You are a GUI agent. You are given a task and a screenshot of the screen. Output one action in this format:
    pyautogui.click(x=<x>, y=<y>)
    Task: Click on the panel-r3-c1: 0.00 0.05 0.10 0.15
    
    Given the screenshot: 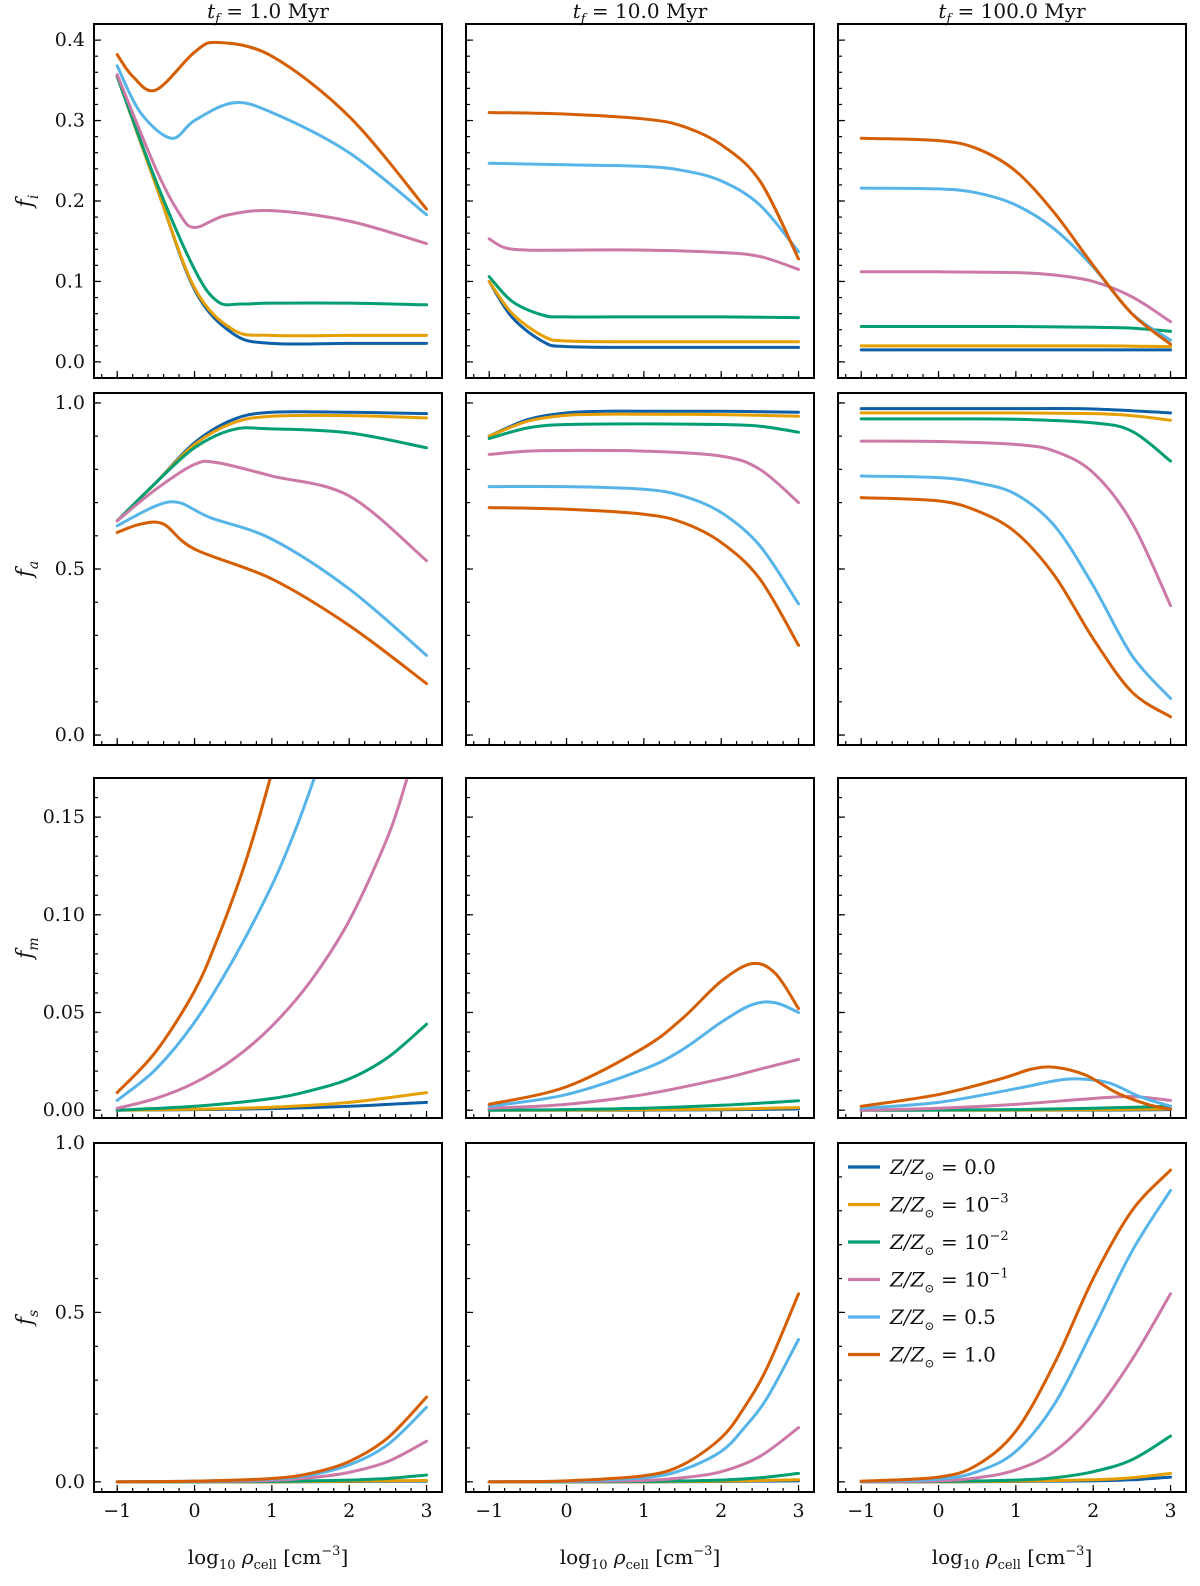 What is the action you would take?
    pyautogui.click(x=243, y=949)
    